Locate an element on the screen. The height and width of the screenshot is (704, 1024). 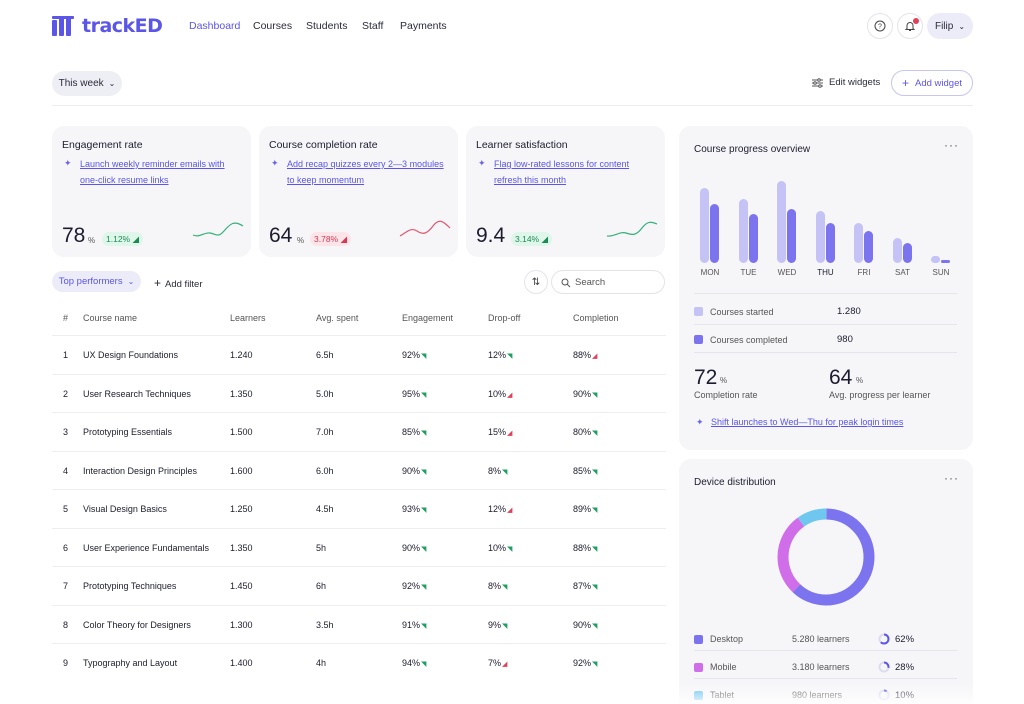
bar-completed-mon is located at coordinates (714, 233).